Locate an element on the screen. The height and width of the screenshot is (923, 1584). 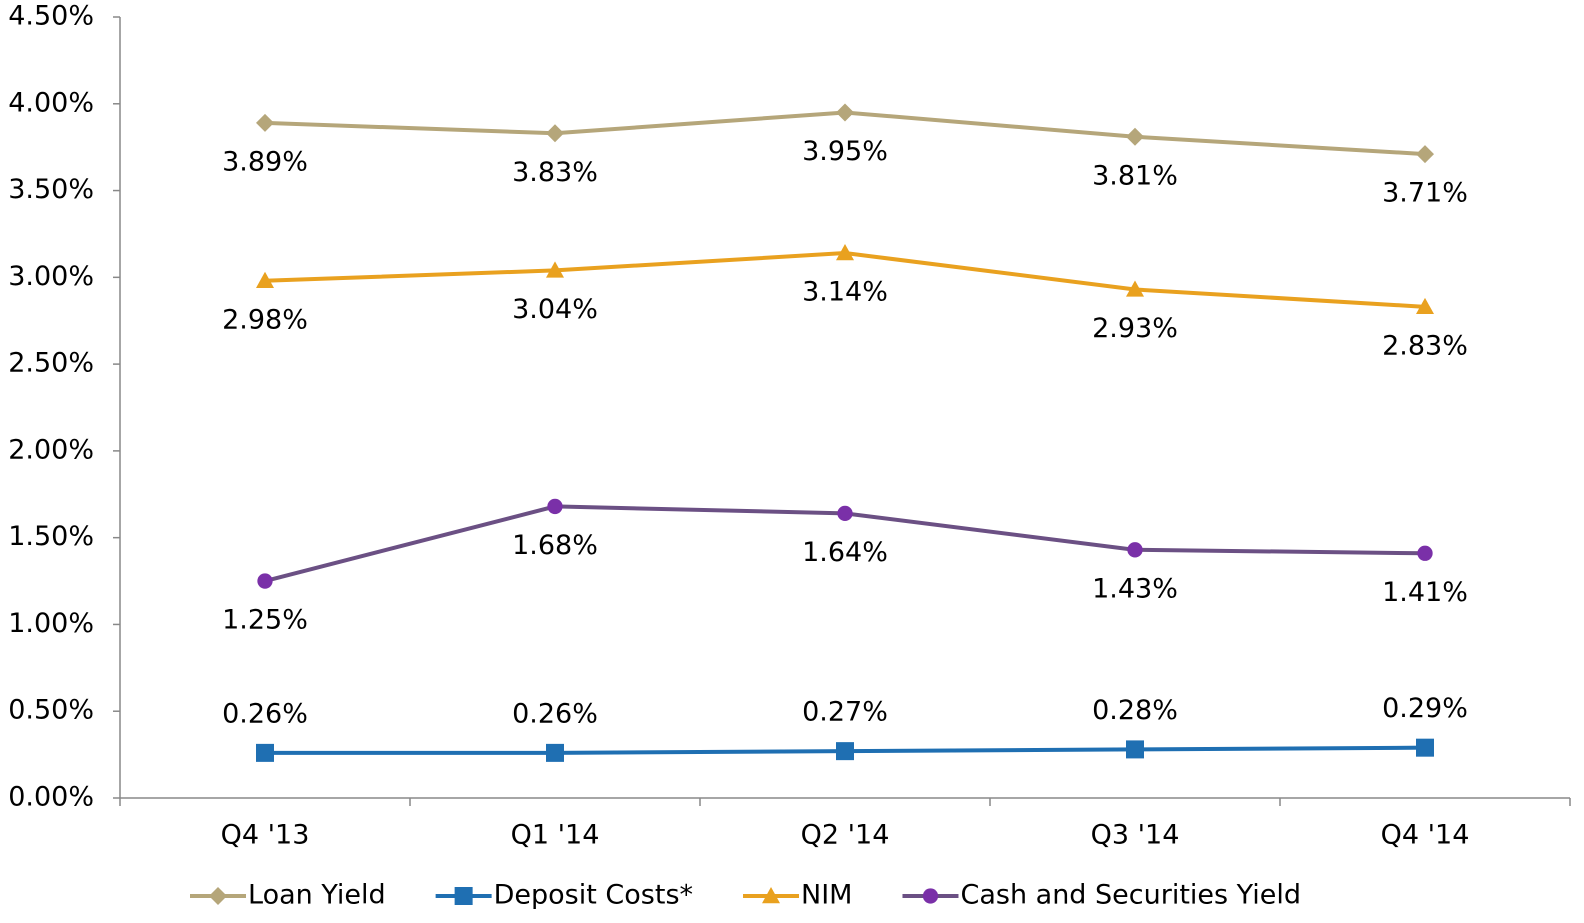
y-tick-label: 1.50% is located at coordinates (51, 536).